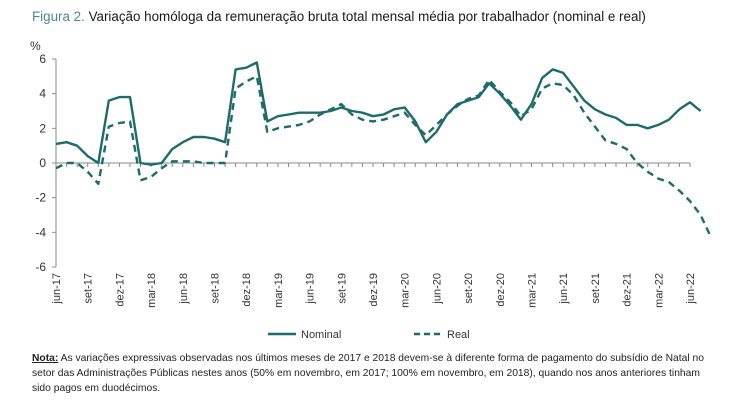  What do you see at coordinates (58, 16) in the screenshot?
I see `figure-number: Figura 2.` at bounding box center [58, 16].